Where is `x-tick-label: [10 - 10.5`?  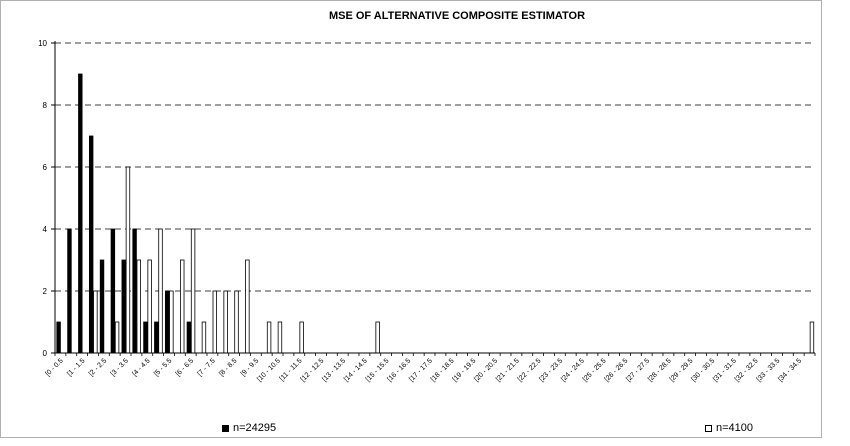 x-tick-label: [10 - 10.5 is located at coordinates (269, 370).